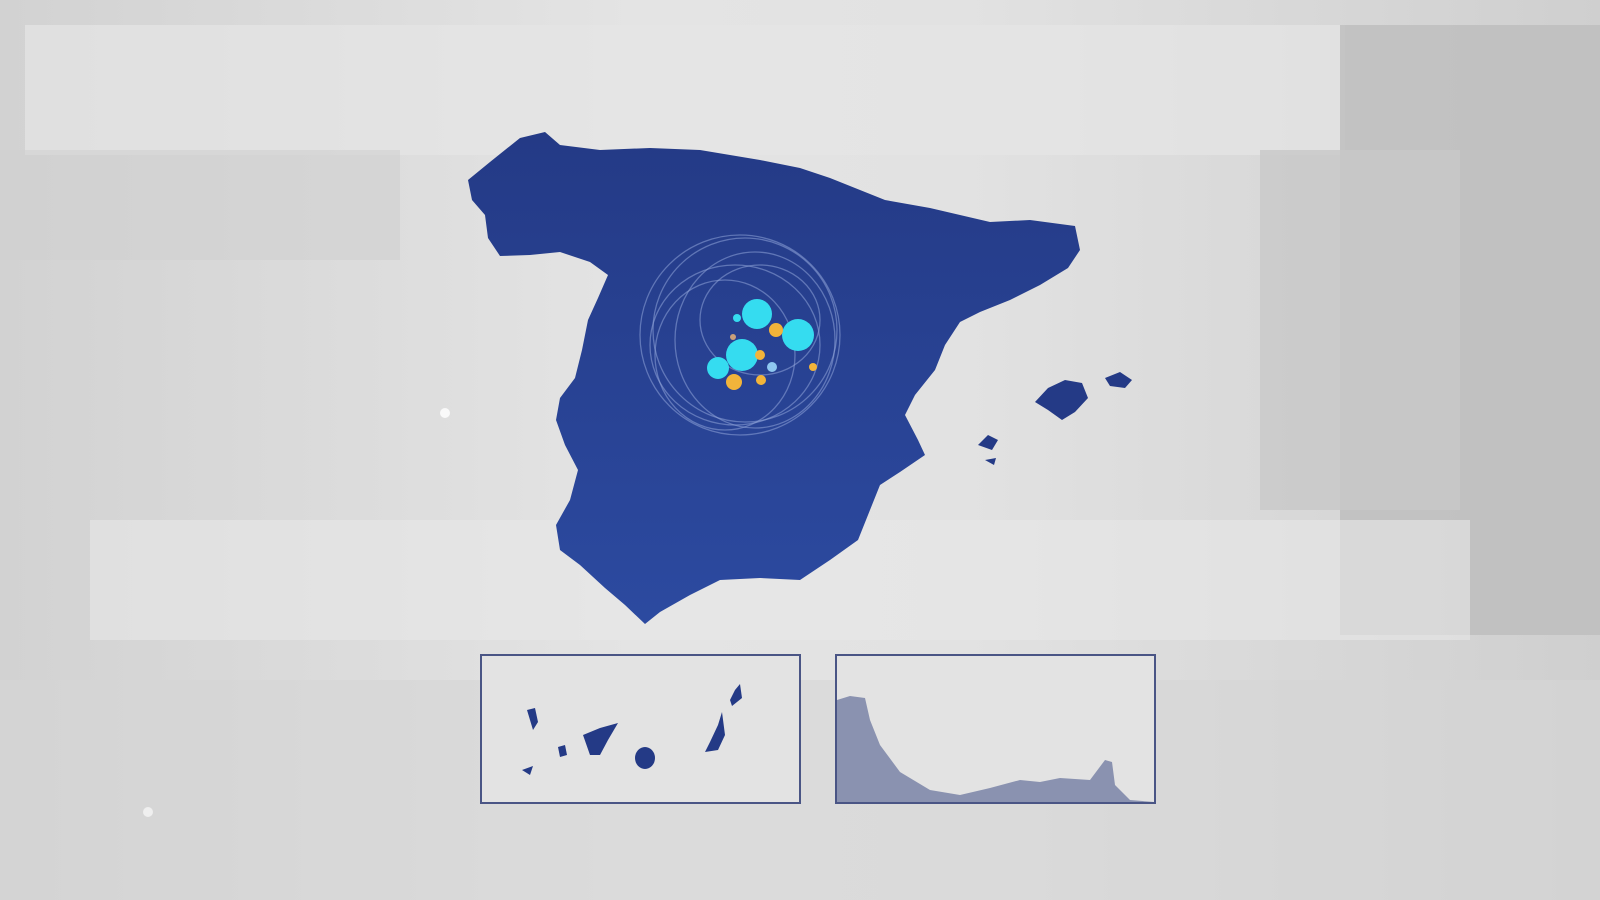 Image resolution: width=1600 pixels, height=900 pixels. I want to click on mallorca, so click(1061, 400).